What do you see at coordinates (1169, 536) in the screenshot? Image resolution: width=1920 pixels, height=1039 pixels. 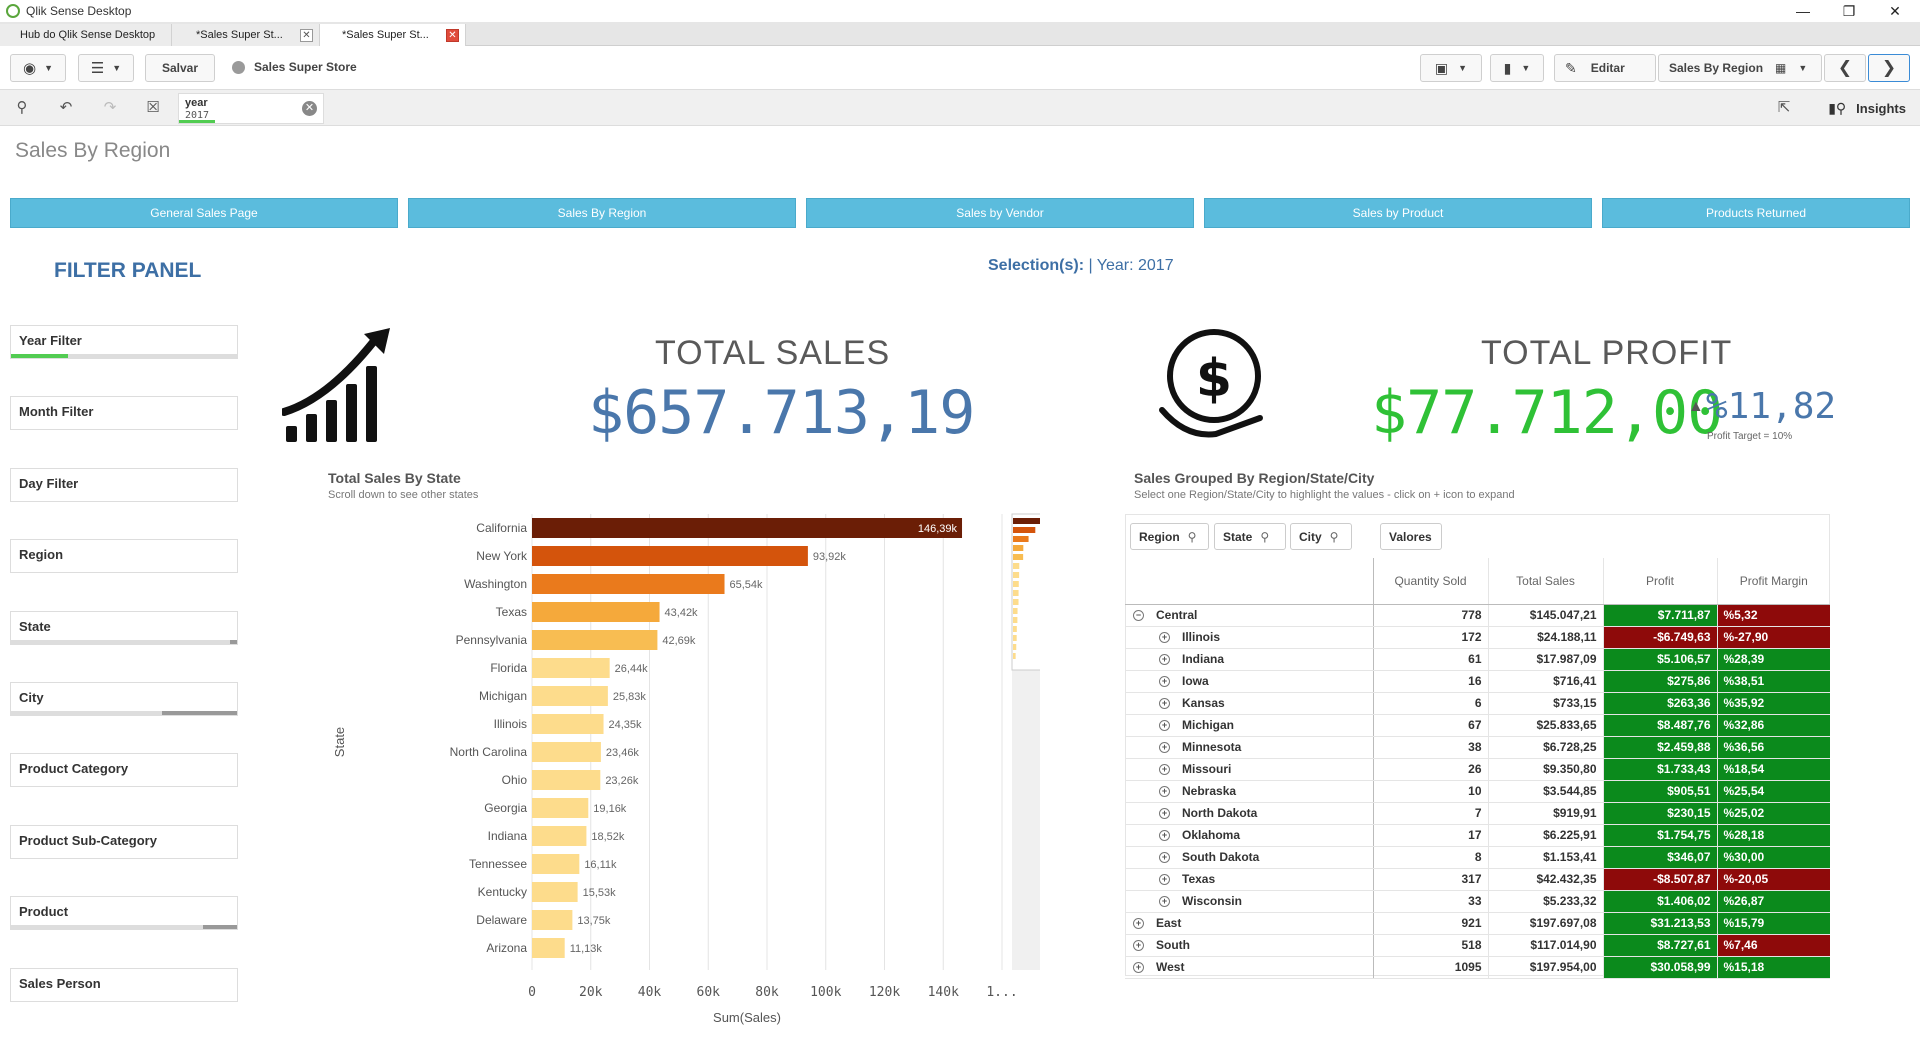 I see `region-search-button: Region ⚲` at bounding box center [1169, 536].